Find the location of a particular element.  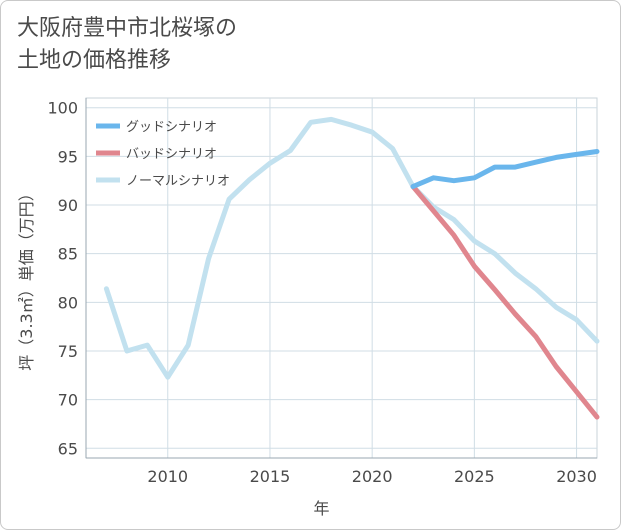

y-axis-label: 坪（3.3㎡）単価（万円） is located at coordinates (26, 277).